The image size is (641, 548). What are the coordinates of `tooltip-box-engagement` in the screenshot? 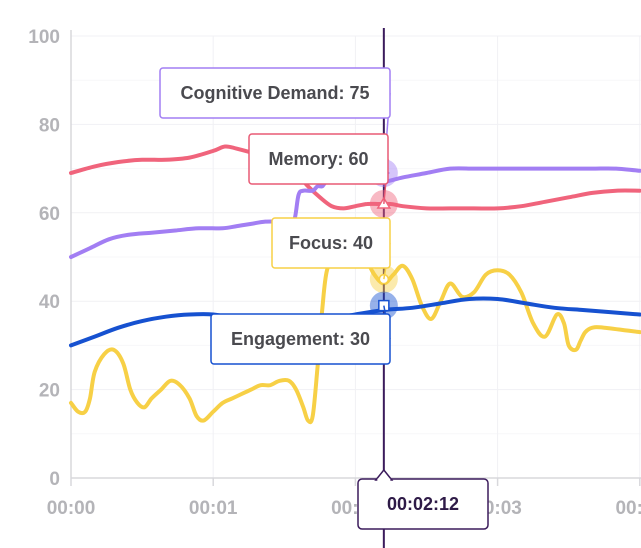 It's located at (300, 339).